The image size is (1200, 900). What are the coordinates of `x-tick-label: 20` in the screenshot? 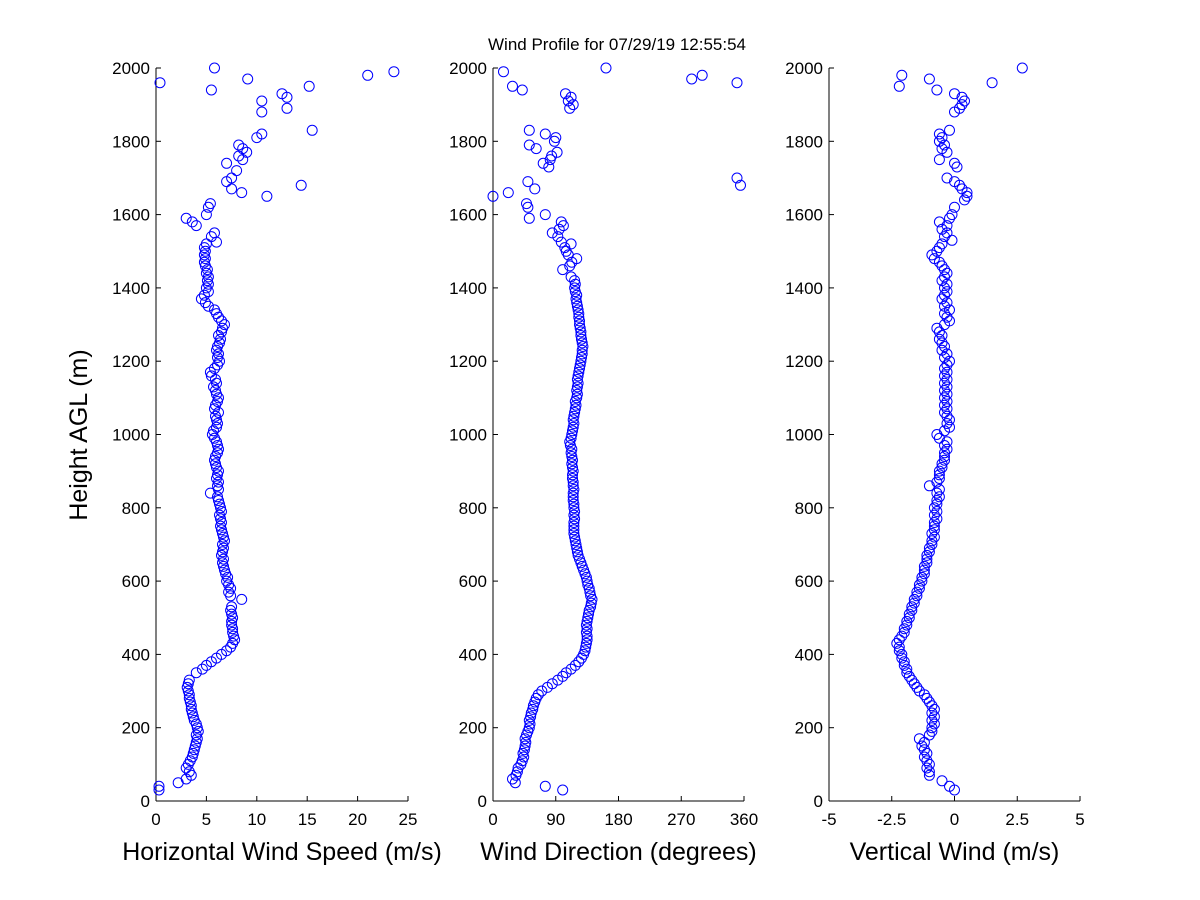 It's located at (357, 819).